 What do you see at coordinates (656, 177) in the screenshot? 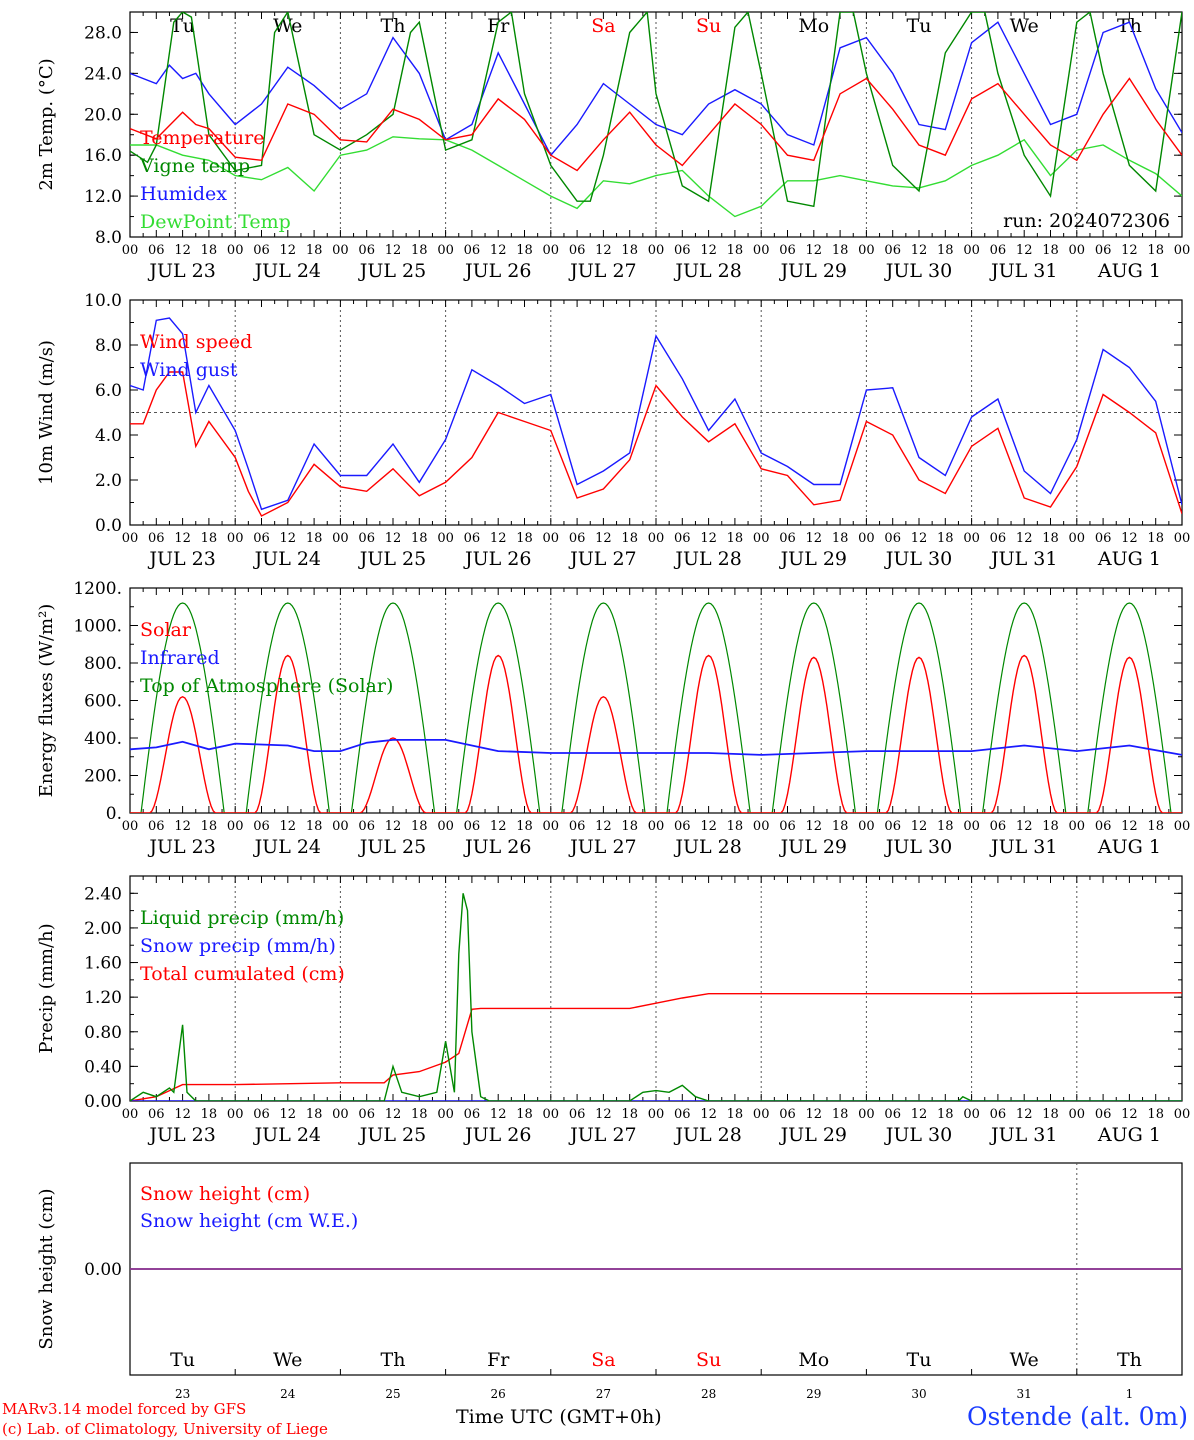
I see `dewpoint-temp-line` at bounding box center [656, 177].